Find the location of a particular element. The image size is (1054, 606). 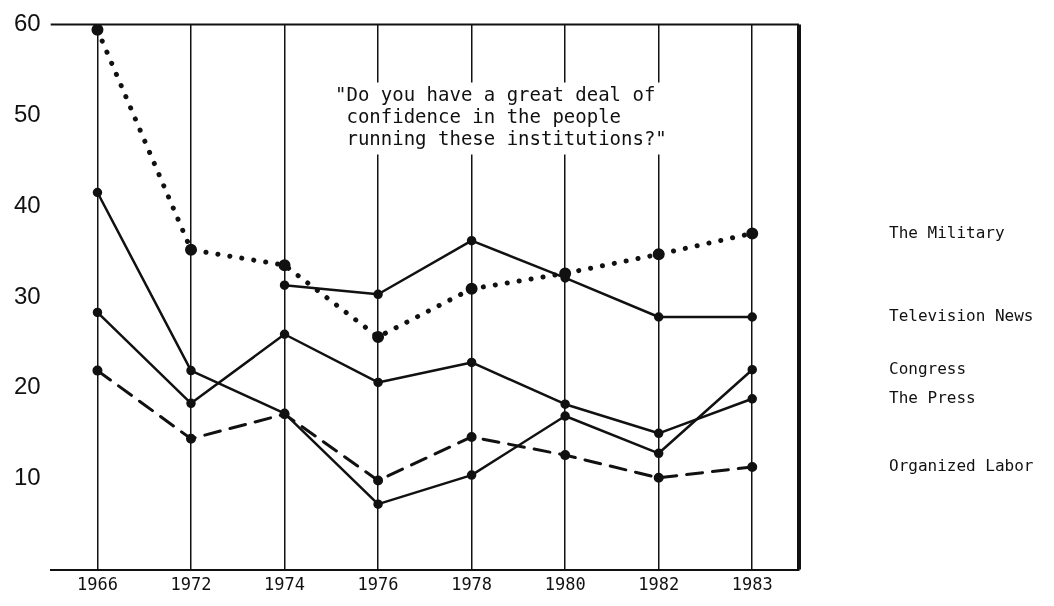

y-tick-label: 10 is located at coordinates (27, 477).